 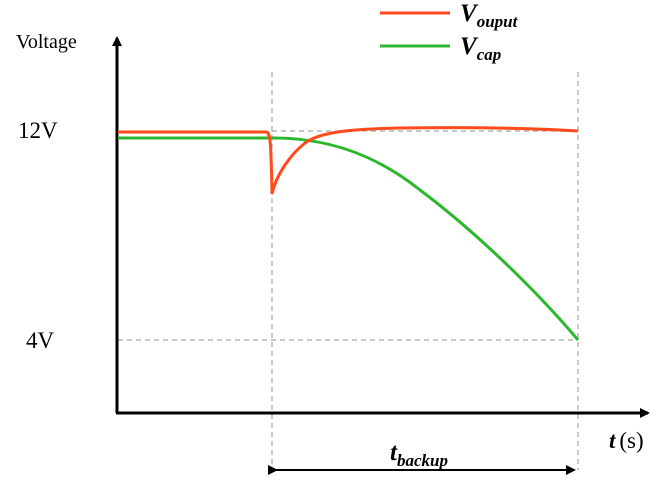 I want to click on level-4v-label: 4V, so click(x=40, y=340).